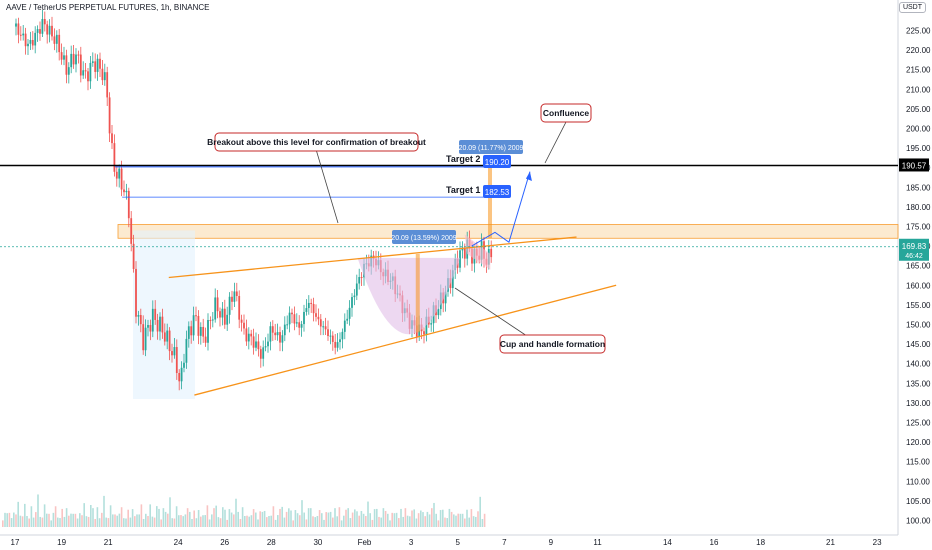 This screenshot has width=932, height=550. What do you see at coordinates (918, 305) in the screenshot?
I see `y-tick-label: 155.00` at bounding box center [918, 305].